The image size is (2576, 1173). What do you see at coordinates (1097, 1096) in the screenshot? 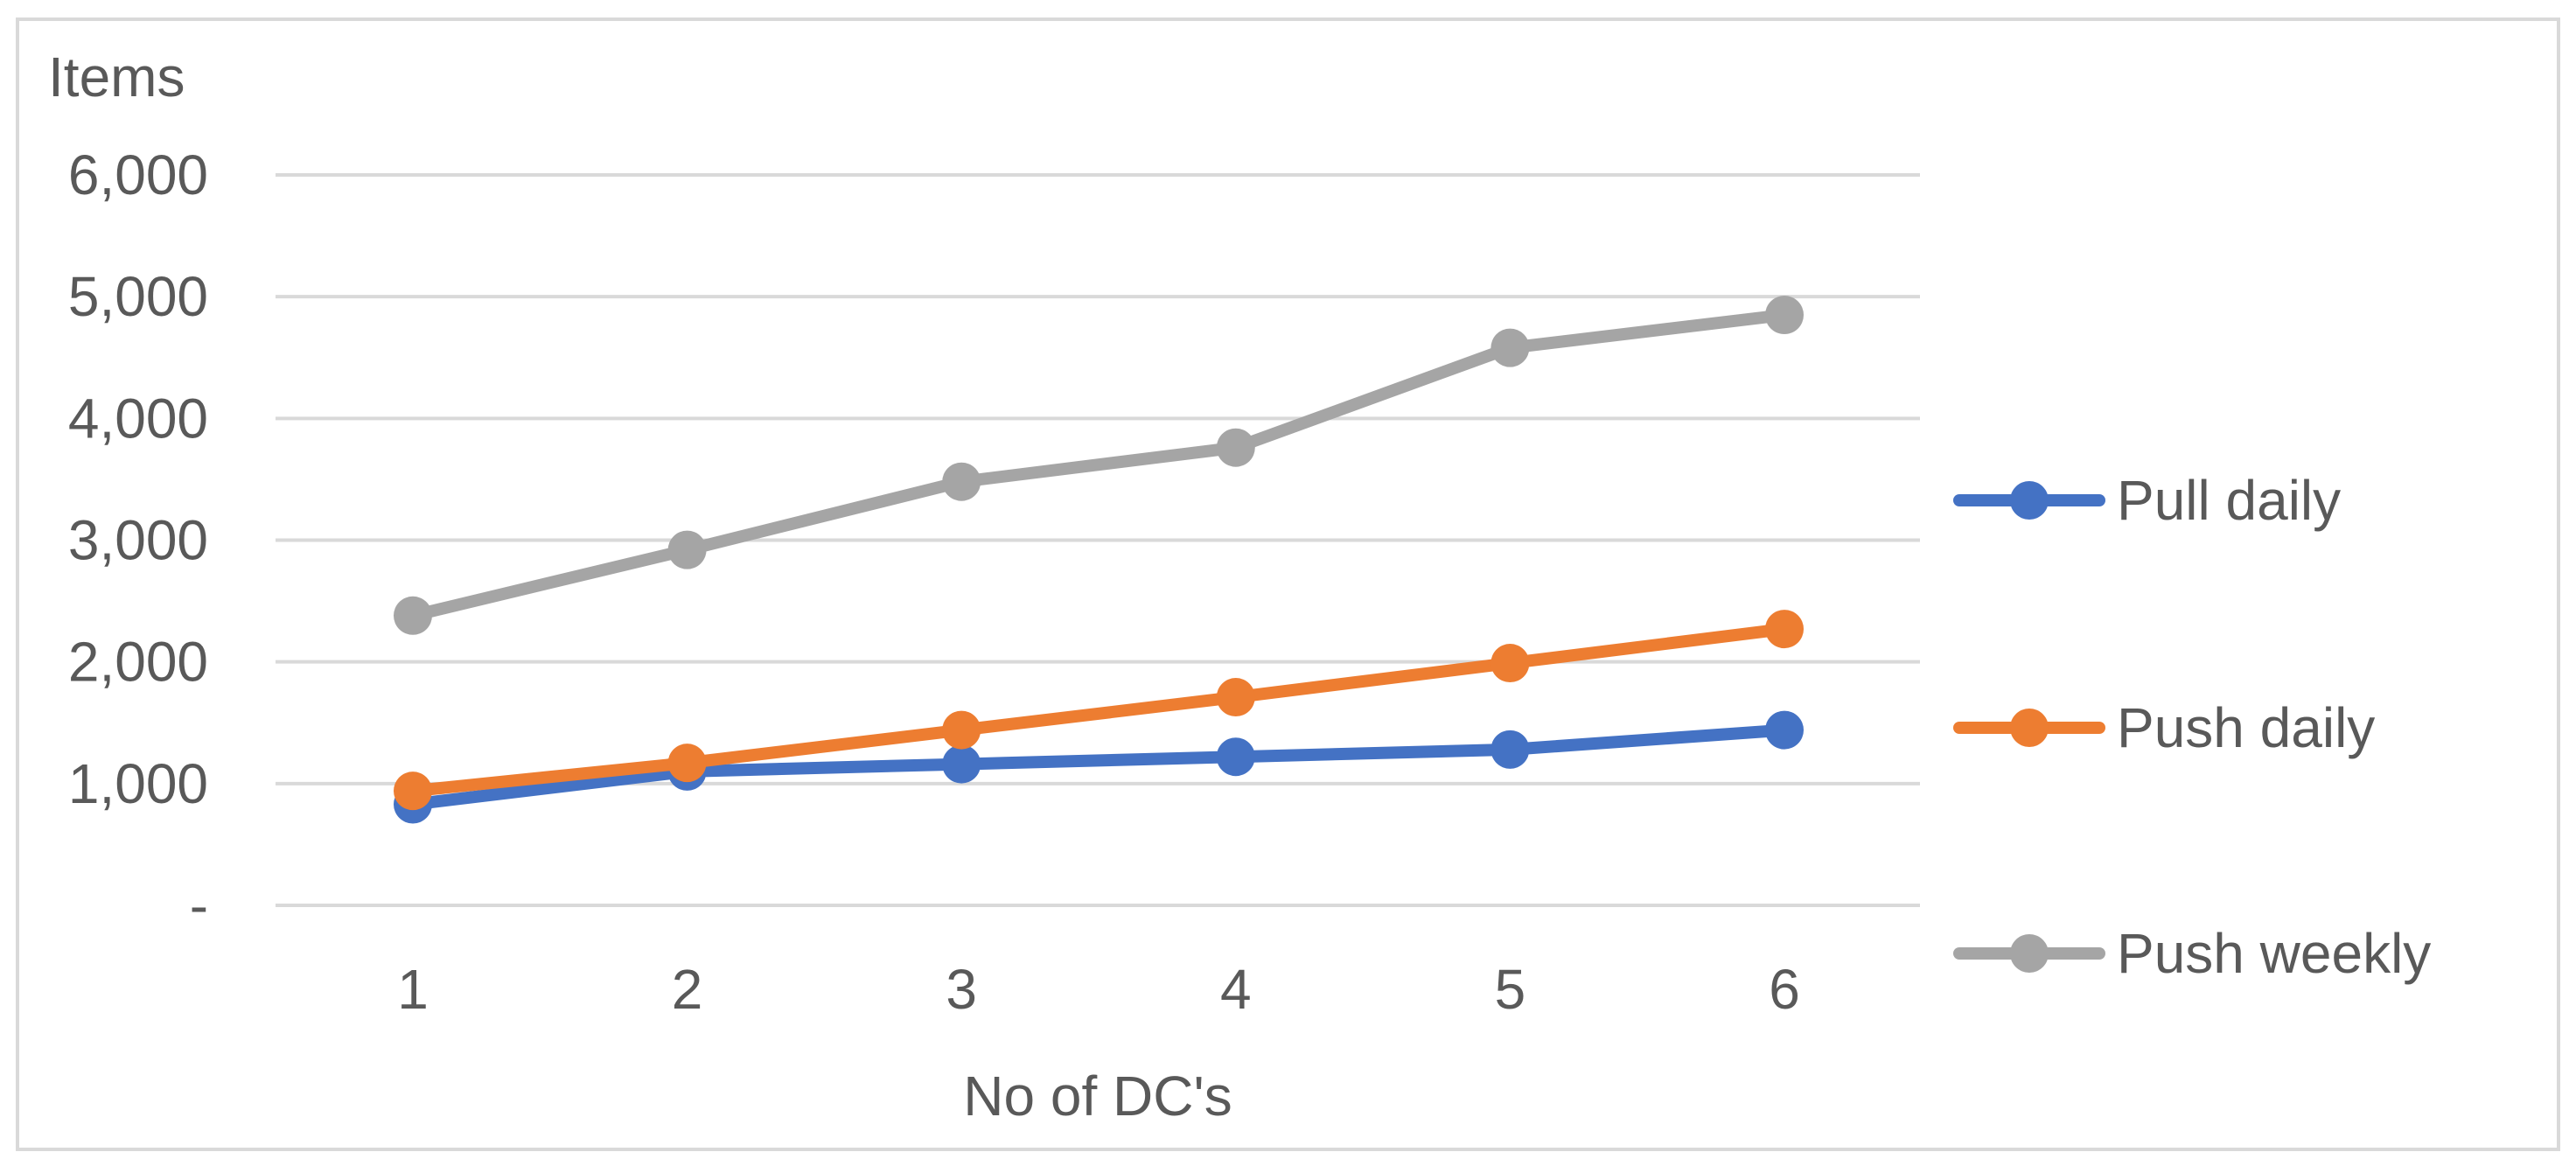
I see `x-axis-label: No of DC's` at bounding box center [1097, 1096].